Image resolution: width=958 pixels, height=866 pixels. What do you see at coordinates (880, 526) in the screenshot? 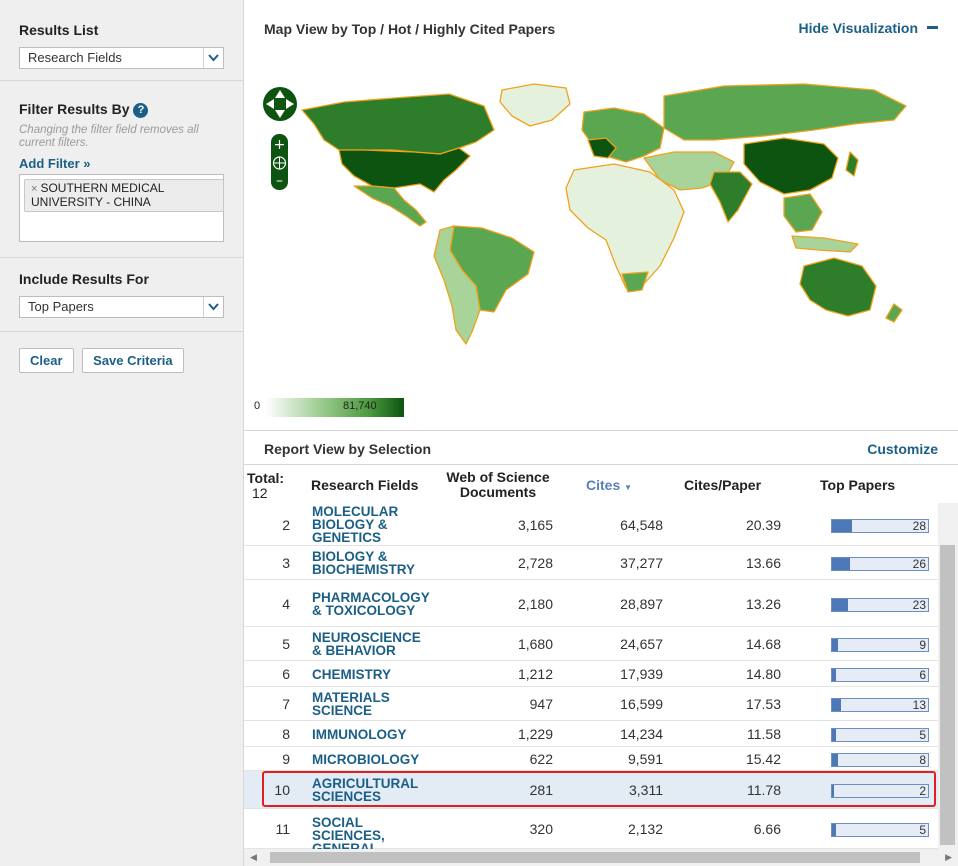
I see `top-papers-bar: 28` at bounding box center [880, 526].